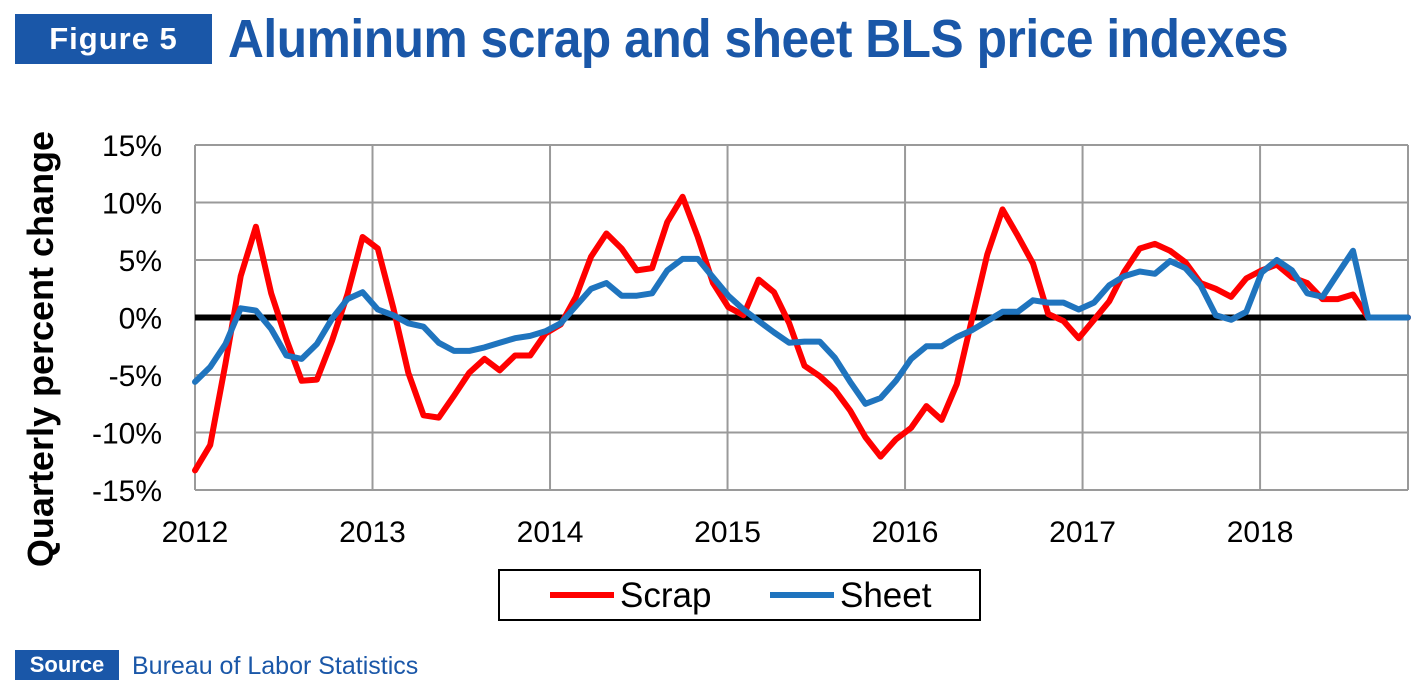  Describe the element at coordinates (372, 532) in the screenshot. I see `x-tick-label: 2013` at that location.